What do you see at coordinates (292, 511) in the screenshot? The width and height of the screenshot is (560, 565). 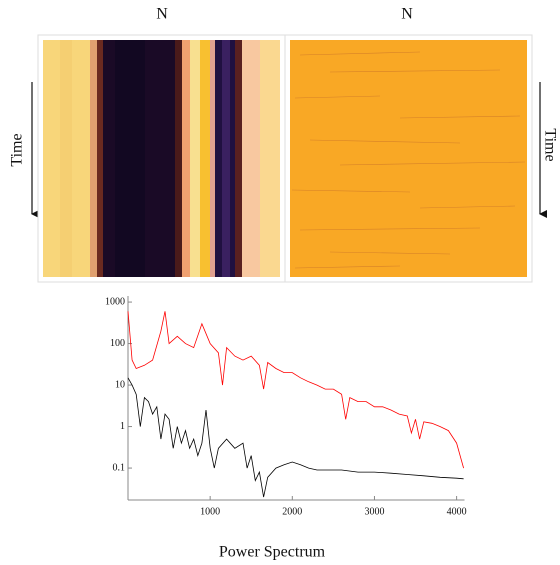 I see `x-tick-label: 2000` at bounding box center [292, 511].